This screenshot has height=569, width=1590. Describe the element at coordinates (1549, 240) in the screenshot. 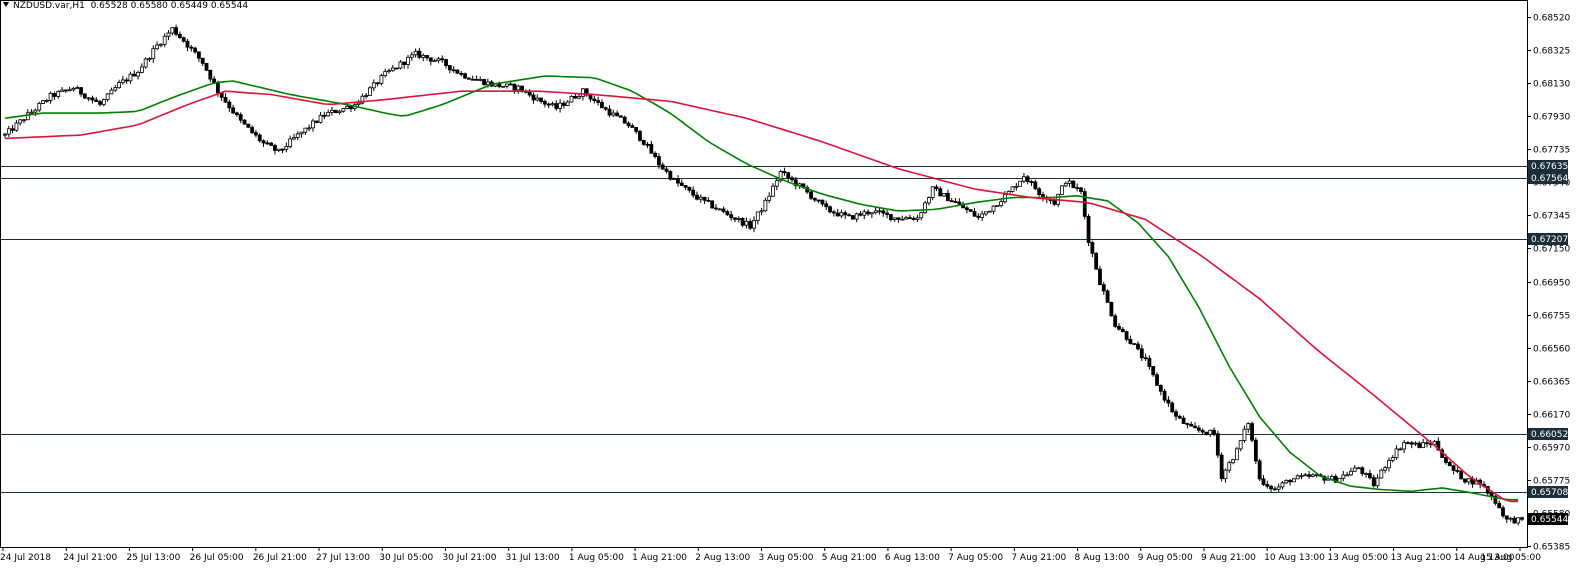

I see `level-price-label: 0.67207` at that location.